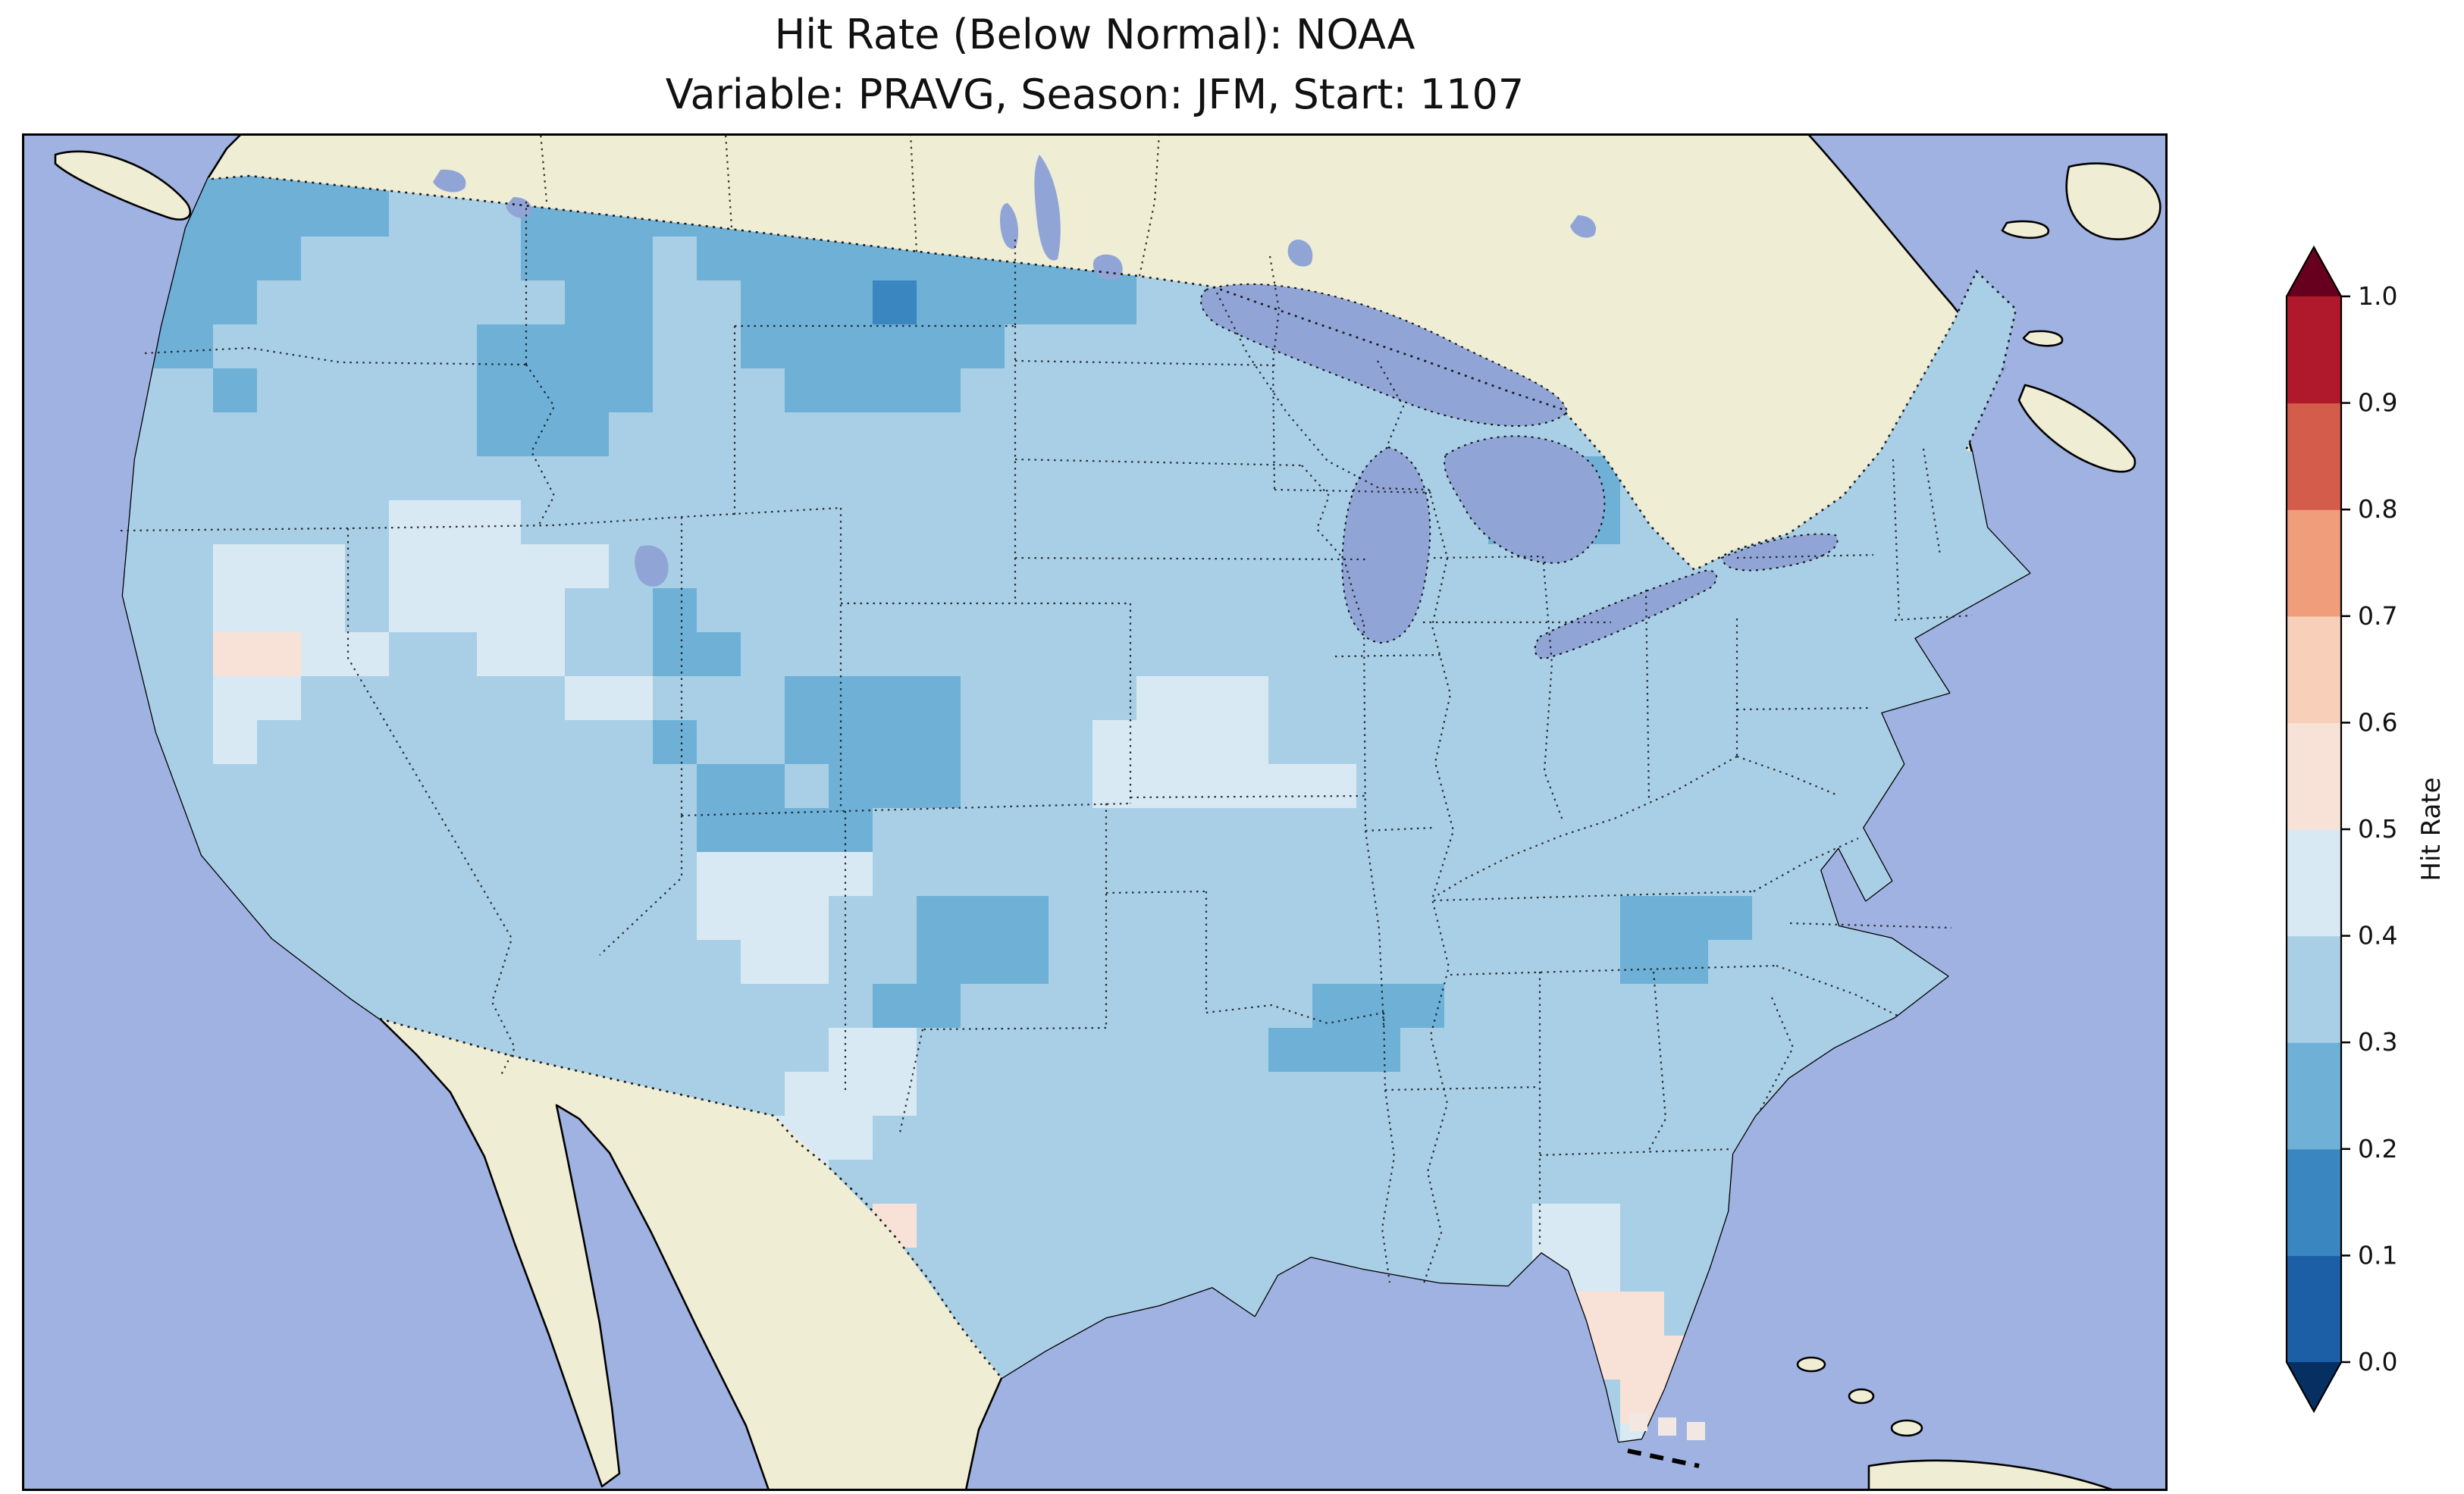 Image resolution: width=2464 pixels, height=1494 pixels. I want to click on colorbar-under-arrow, so click(2314, 1386).